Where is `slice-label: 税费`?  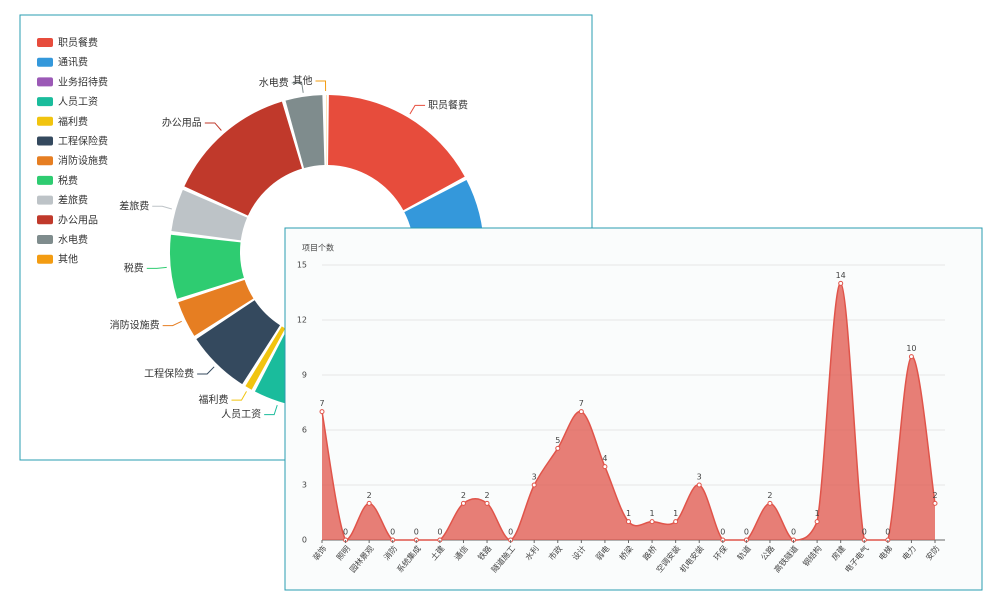
slice-label: 税费 is located at coordinates (134, 267).